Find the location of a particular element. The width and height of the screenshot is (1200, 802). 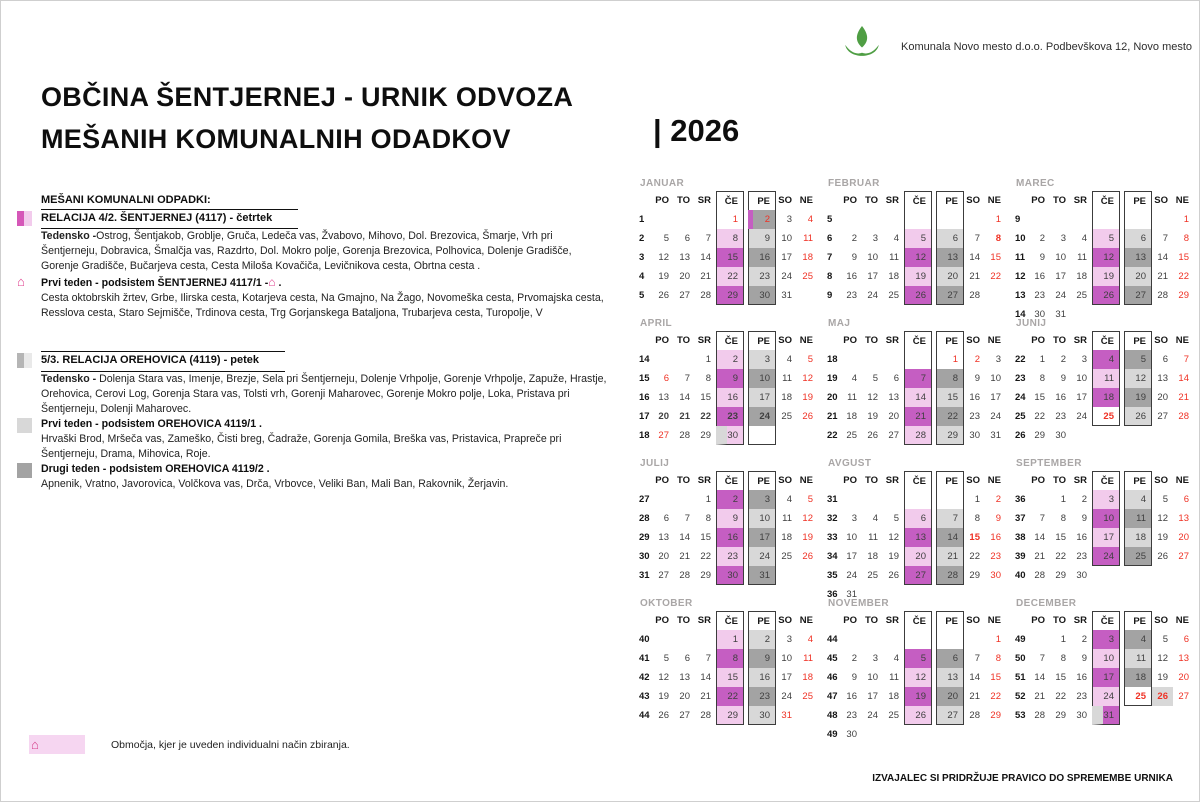

week-number: 34 is located at coordinates (832, 556).